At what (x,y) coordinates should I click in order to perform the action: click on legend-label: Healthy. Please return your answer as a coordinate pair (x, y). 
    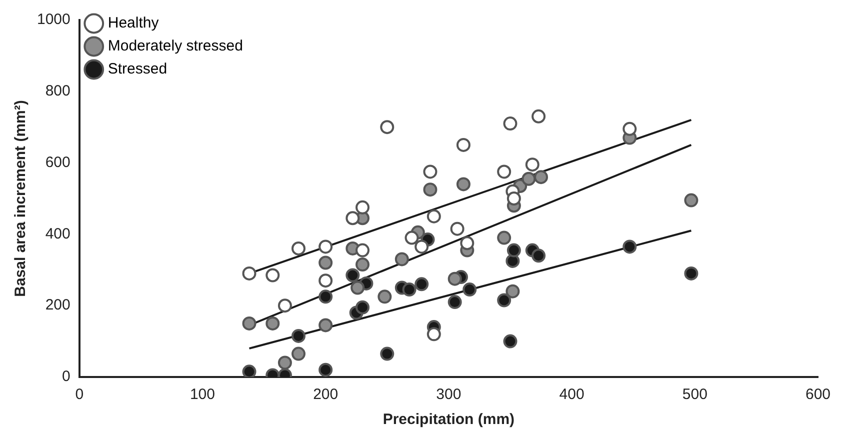
    Looking at the image, I should click on (134, 23).